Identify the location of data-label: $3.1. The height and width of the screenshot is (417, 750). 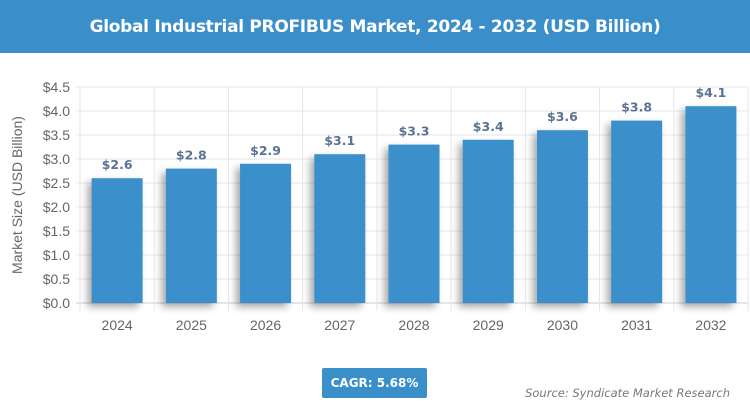
(339, 140).